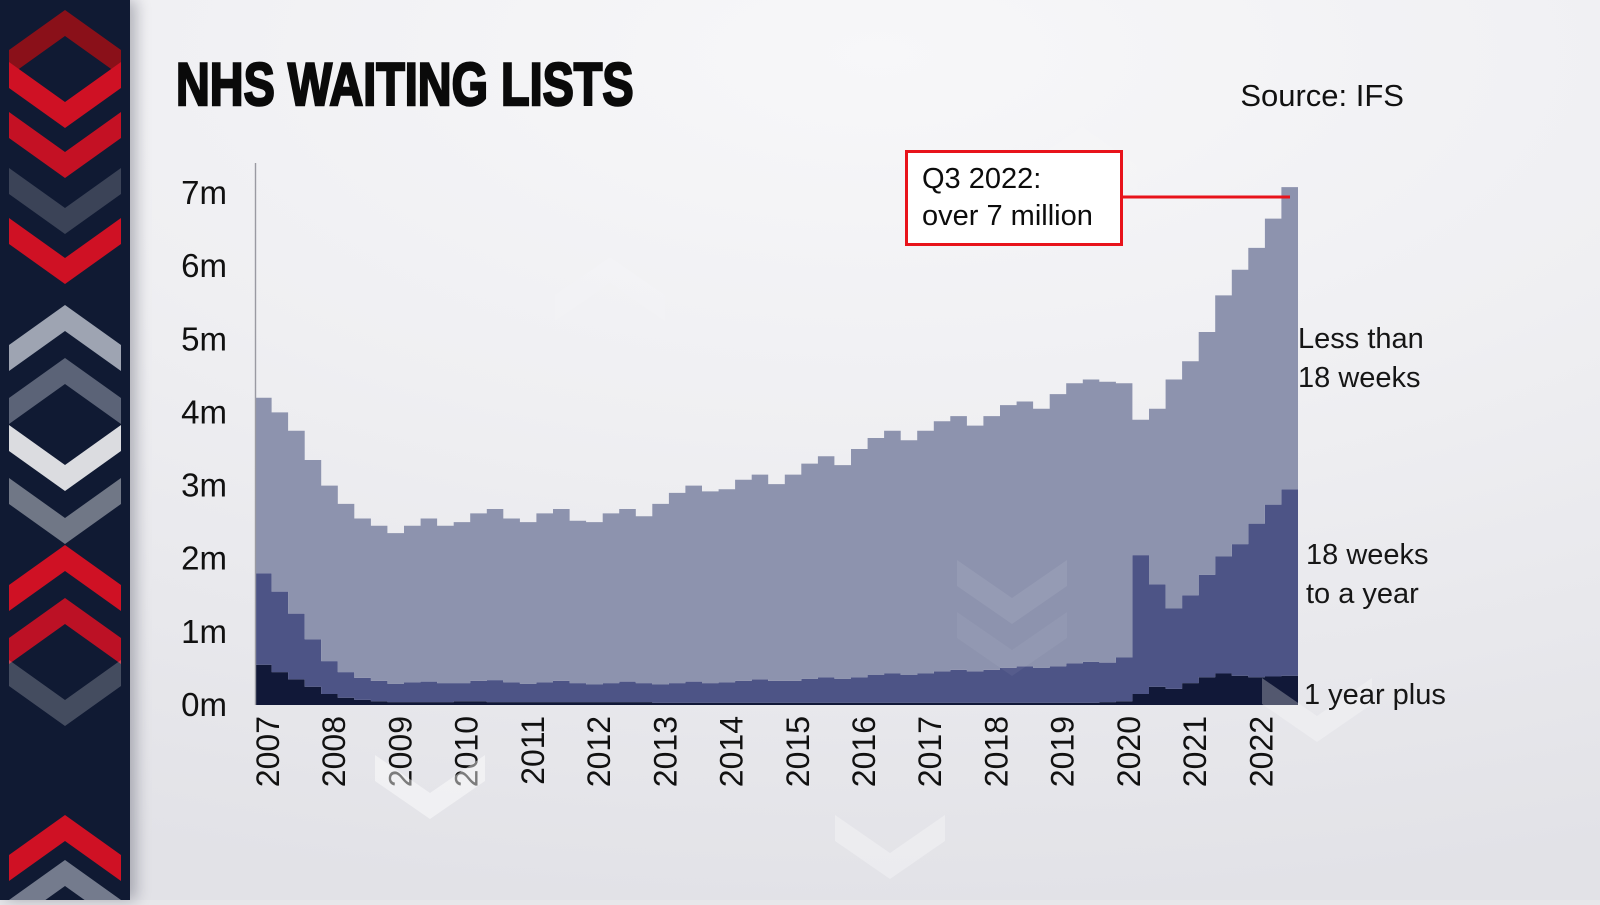 This screenshot has height=905, width=1600. I want to click on source-label: Source: IFS, so click(1322, 95).